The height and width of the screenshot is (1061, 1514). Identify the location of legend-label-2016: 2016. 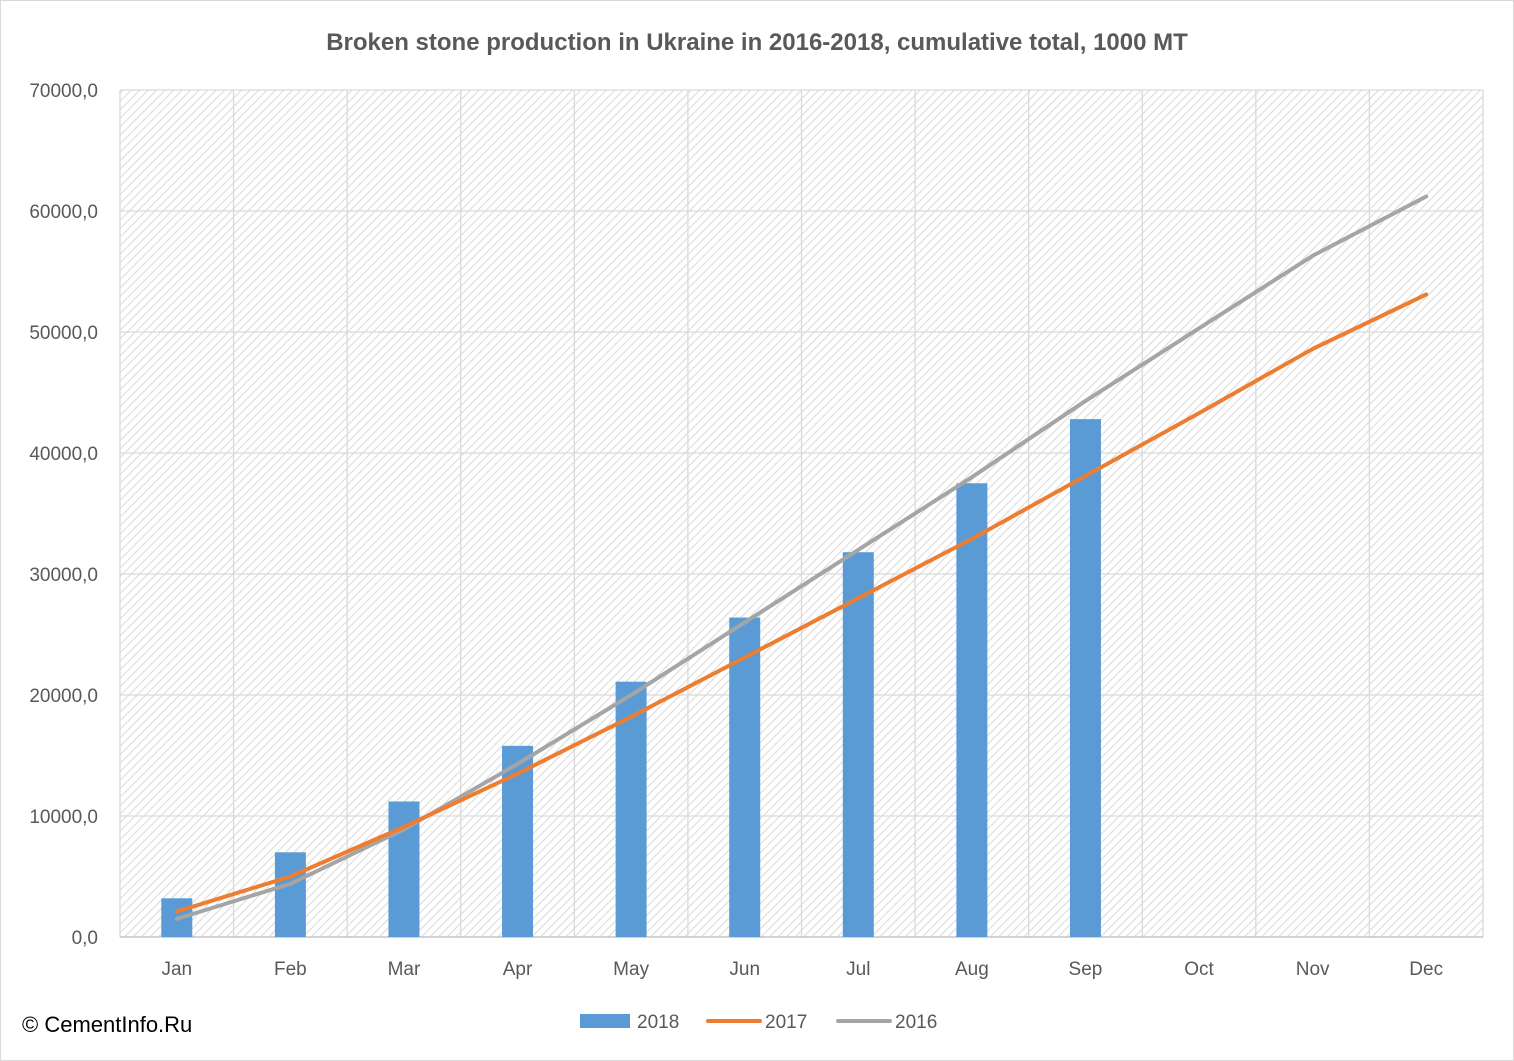
(916, 1022).